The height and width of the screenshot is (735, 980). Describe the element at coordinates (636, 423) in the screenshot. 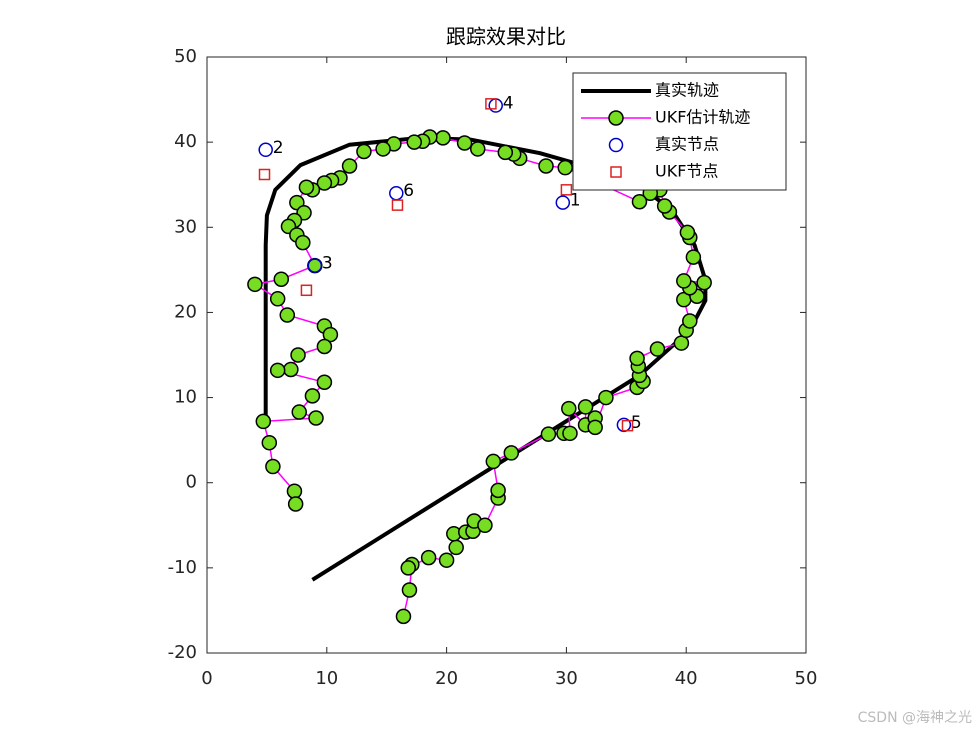

I see `node-label: 5` at that location.